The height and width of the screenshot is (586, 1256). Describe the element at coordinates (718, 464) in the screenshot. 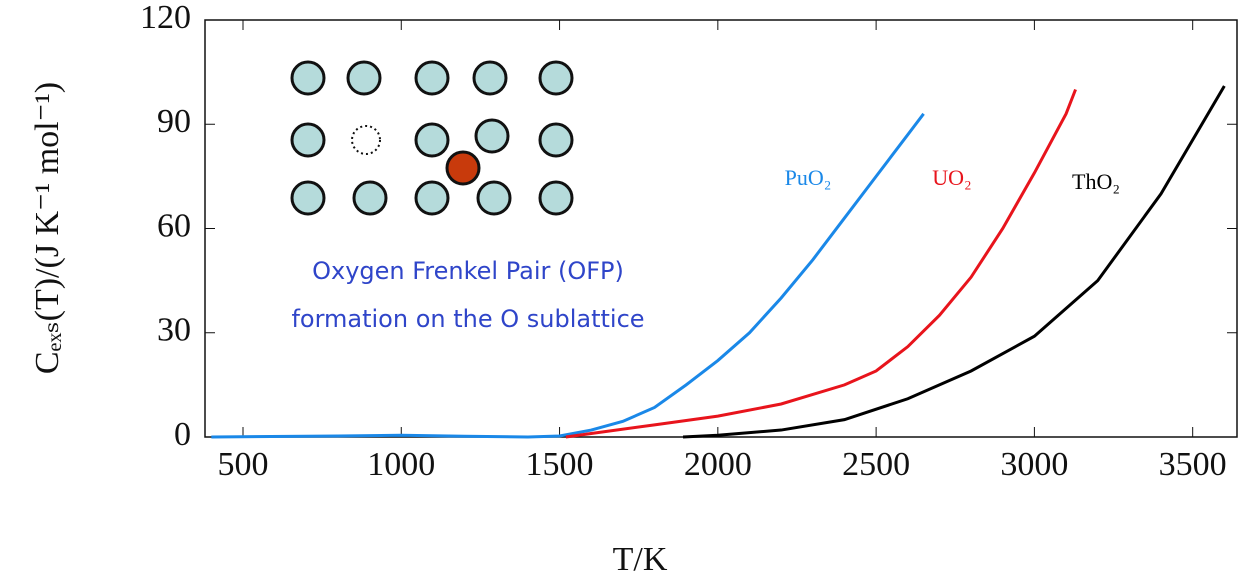

I see `x-tick-label: 2000` at that location.